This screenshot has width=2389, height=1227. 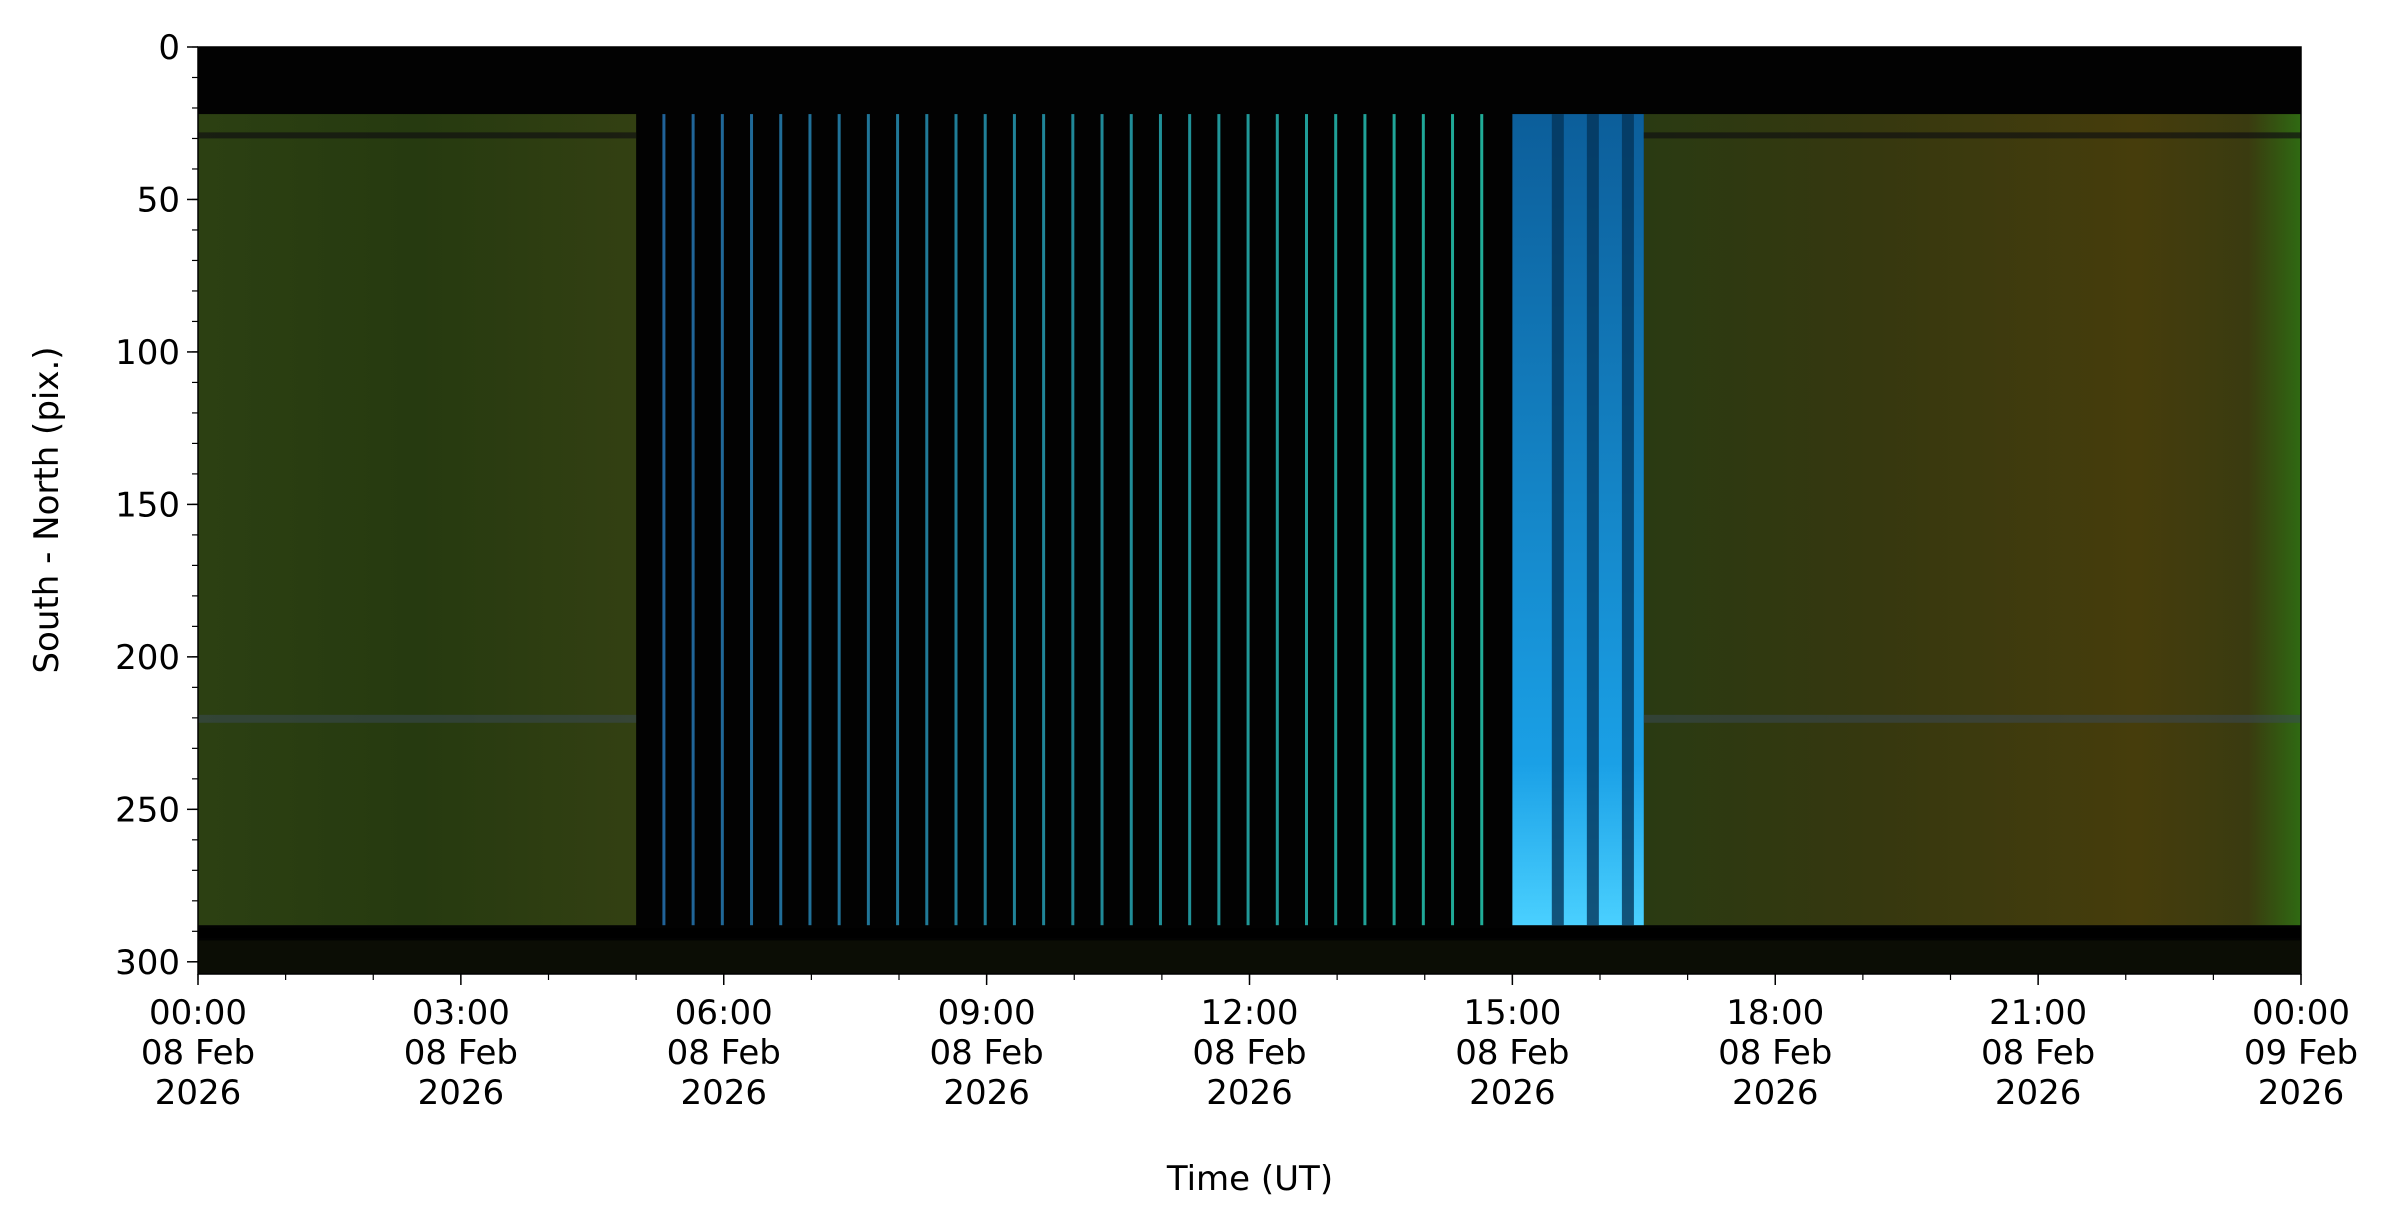 What do you see at coordinates (417, 520) in the screenshot?
I see `region` at bounding box center [417, 520].